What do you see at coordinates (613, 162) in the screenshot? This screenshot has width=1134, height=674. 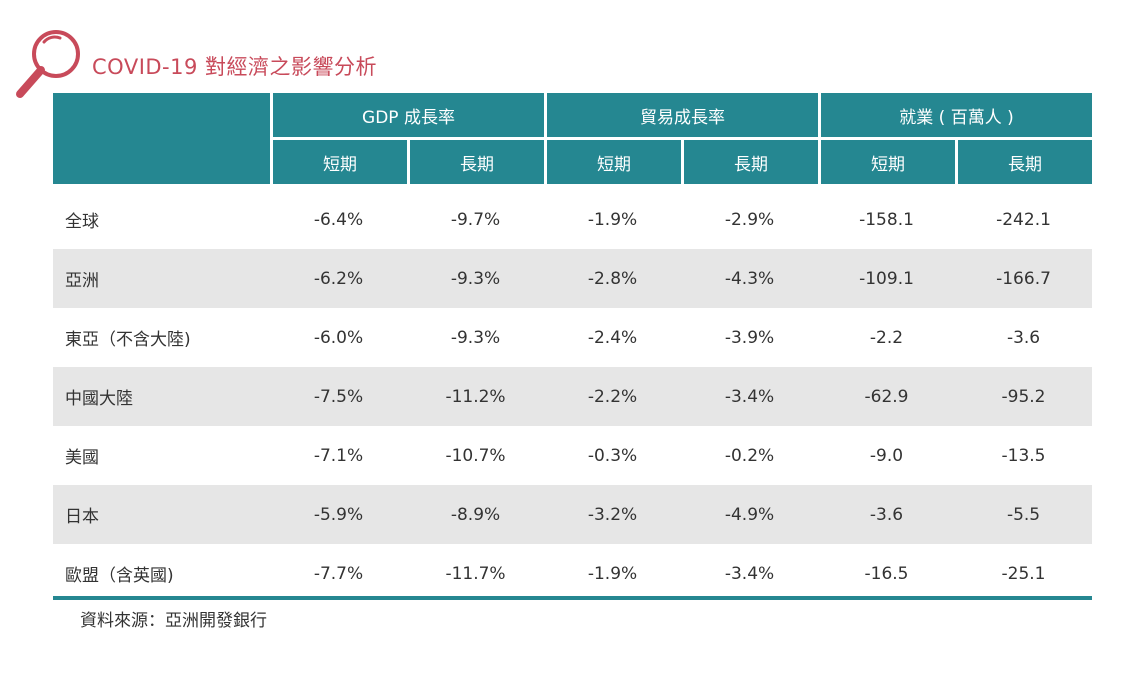 I see `sub-header-trade-short: 短期` at bounding box center [613, 162].